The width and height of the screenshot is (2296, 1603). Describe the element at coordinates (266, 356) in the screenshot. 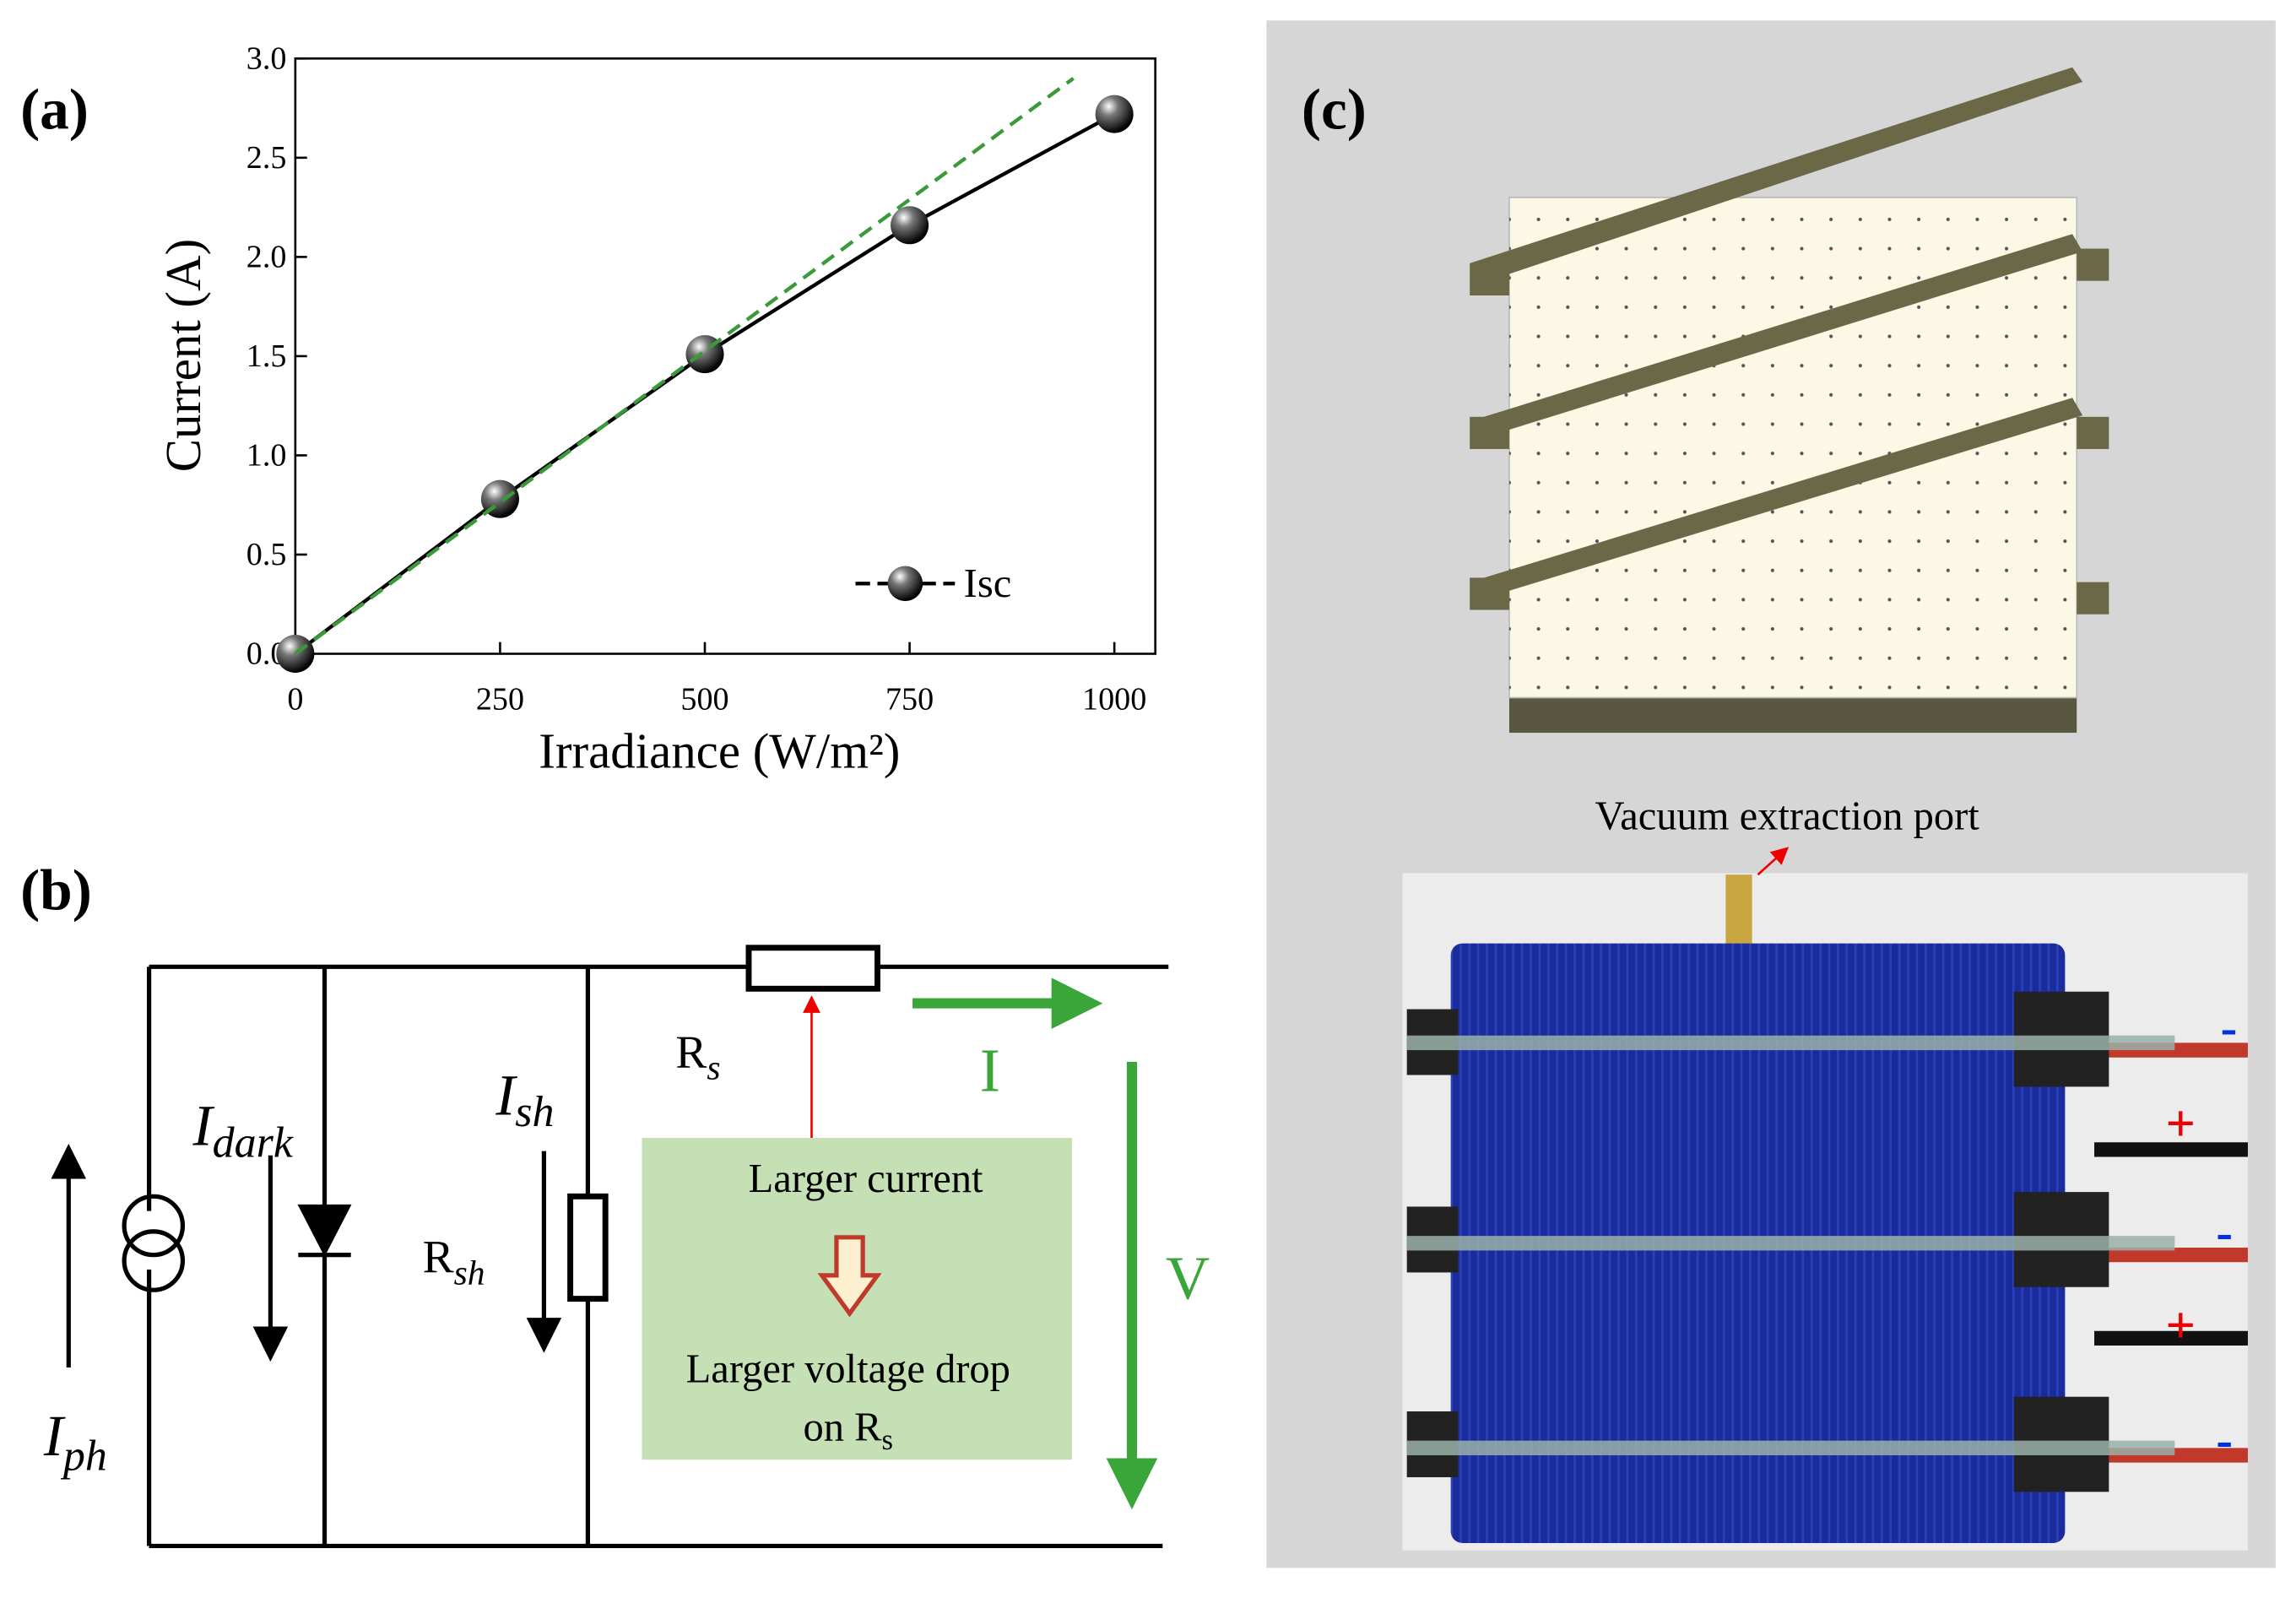

I see `y-tick-label: 1.5` at that location.